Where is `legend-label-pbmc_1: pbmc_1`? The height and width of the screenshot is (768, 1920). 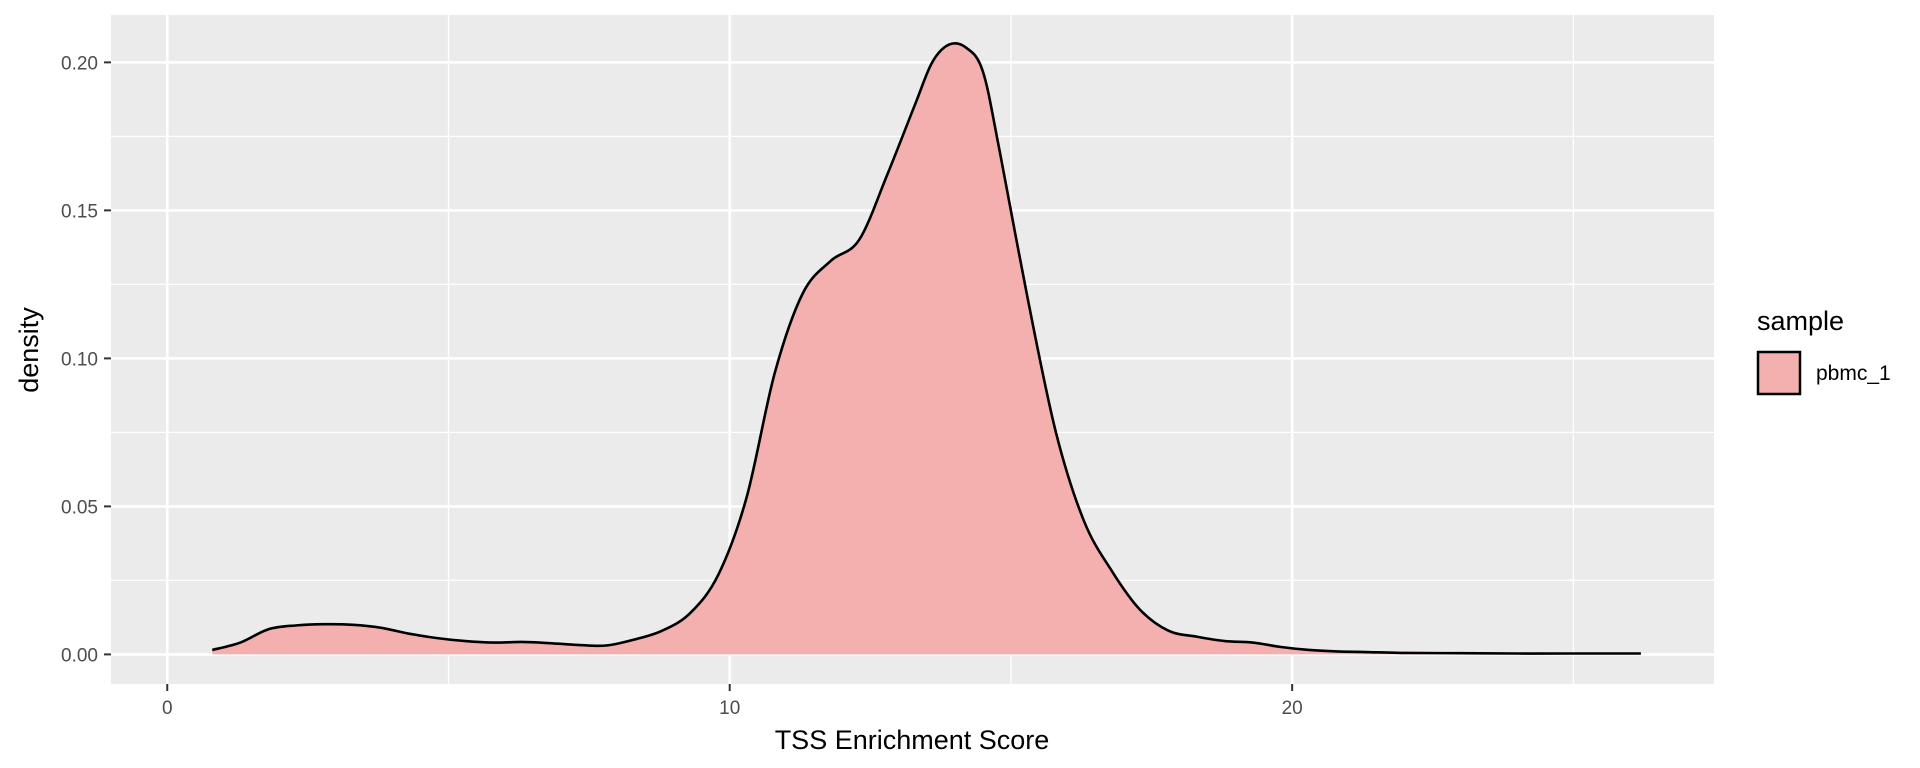
legend-label-pbmc_1: pbmc_1 is located at coordinates (1853, 373).